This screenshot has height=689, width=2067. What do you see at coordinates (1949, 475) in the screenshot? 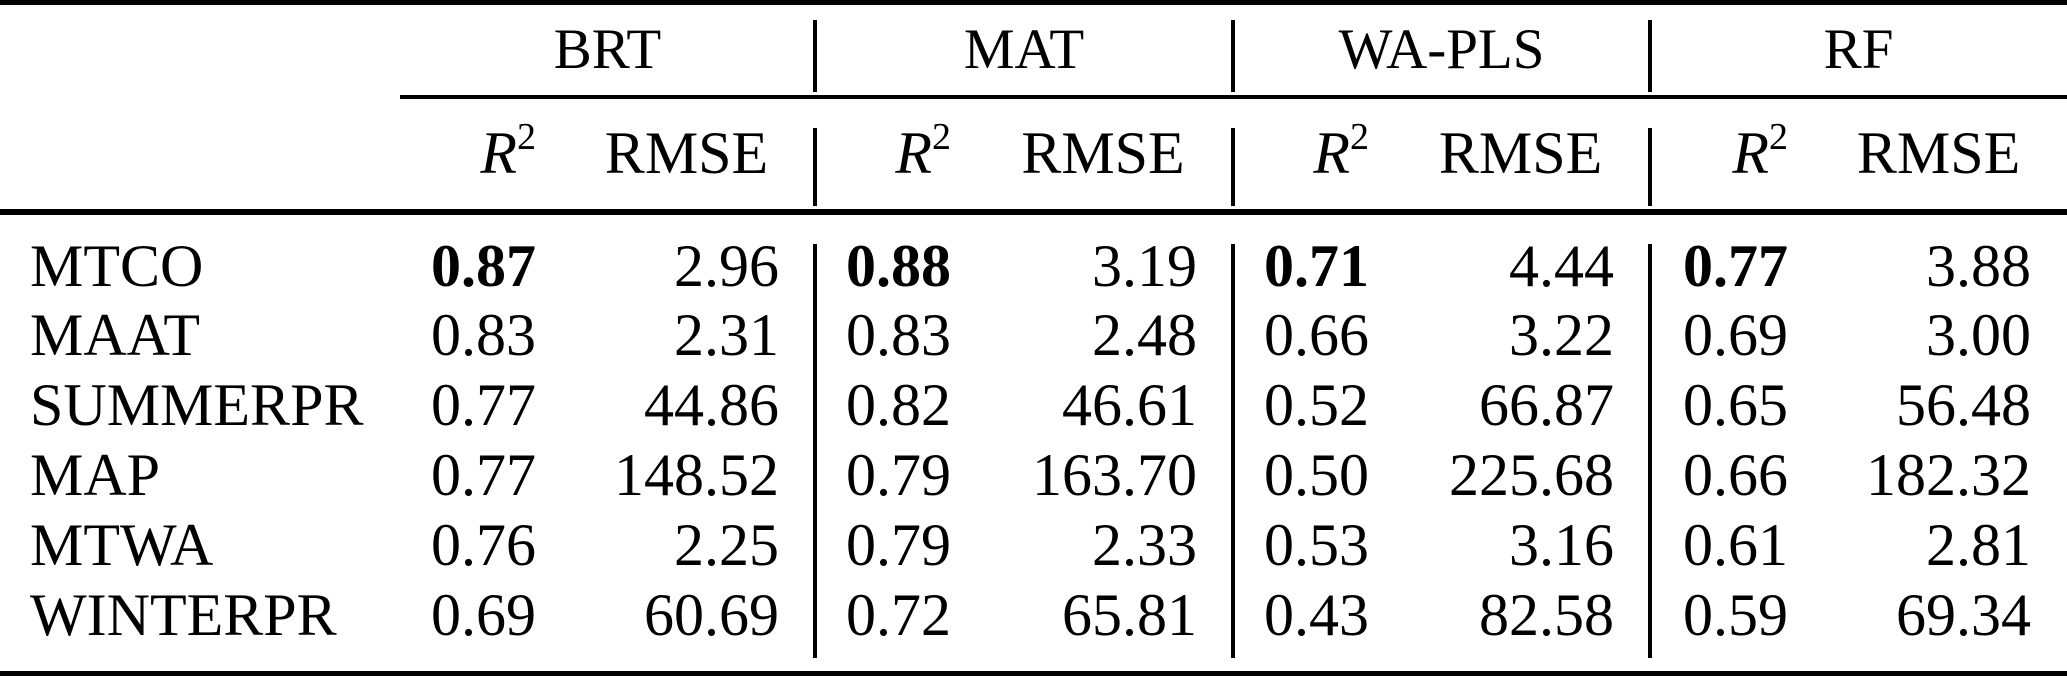
I see `cell-map-rf-rmse: 182.32` at bounding box center [1949, 475].